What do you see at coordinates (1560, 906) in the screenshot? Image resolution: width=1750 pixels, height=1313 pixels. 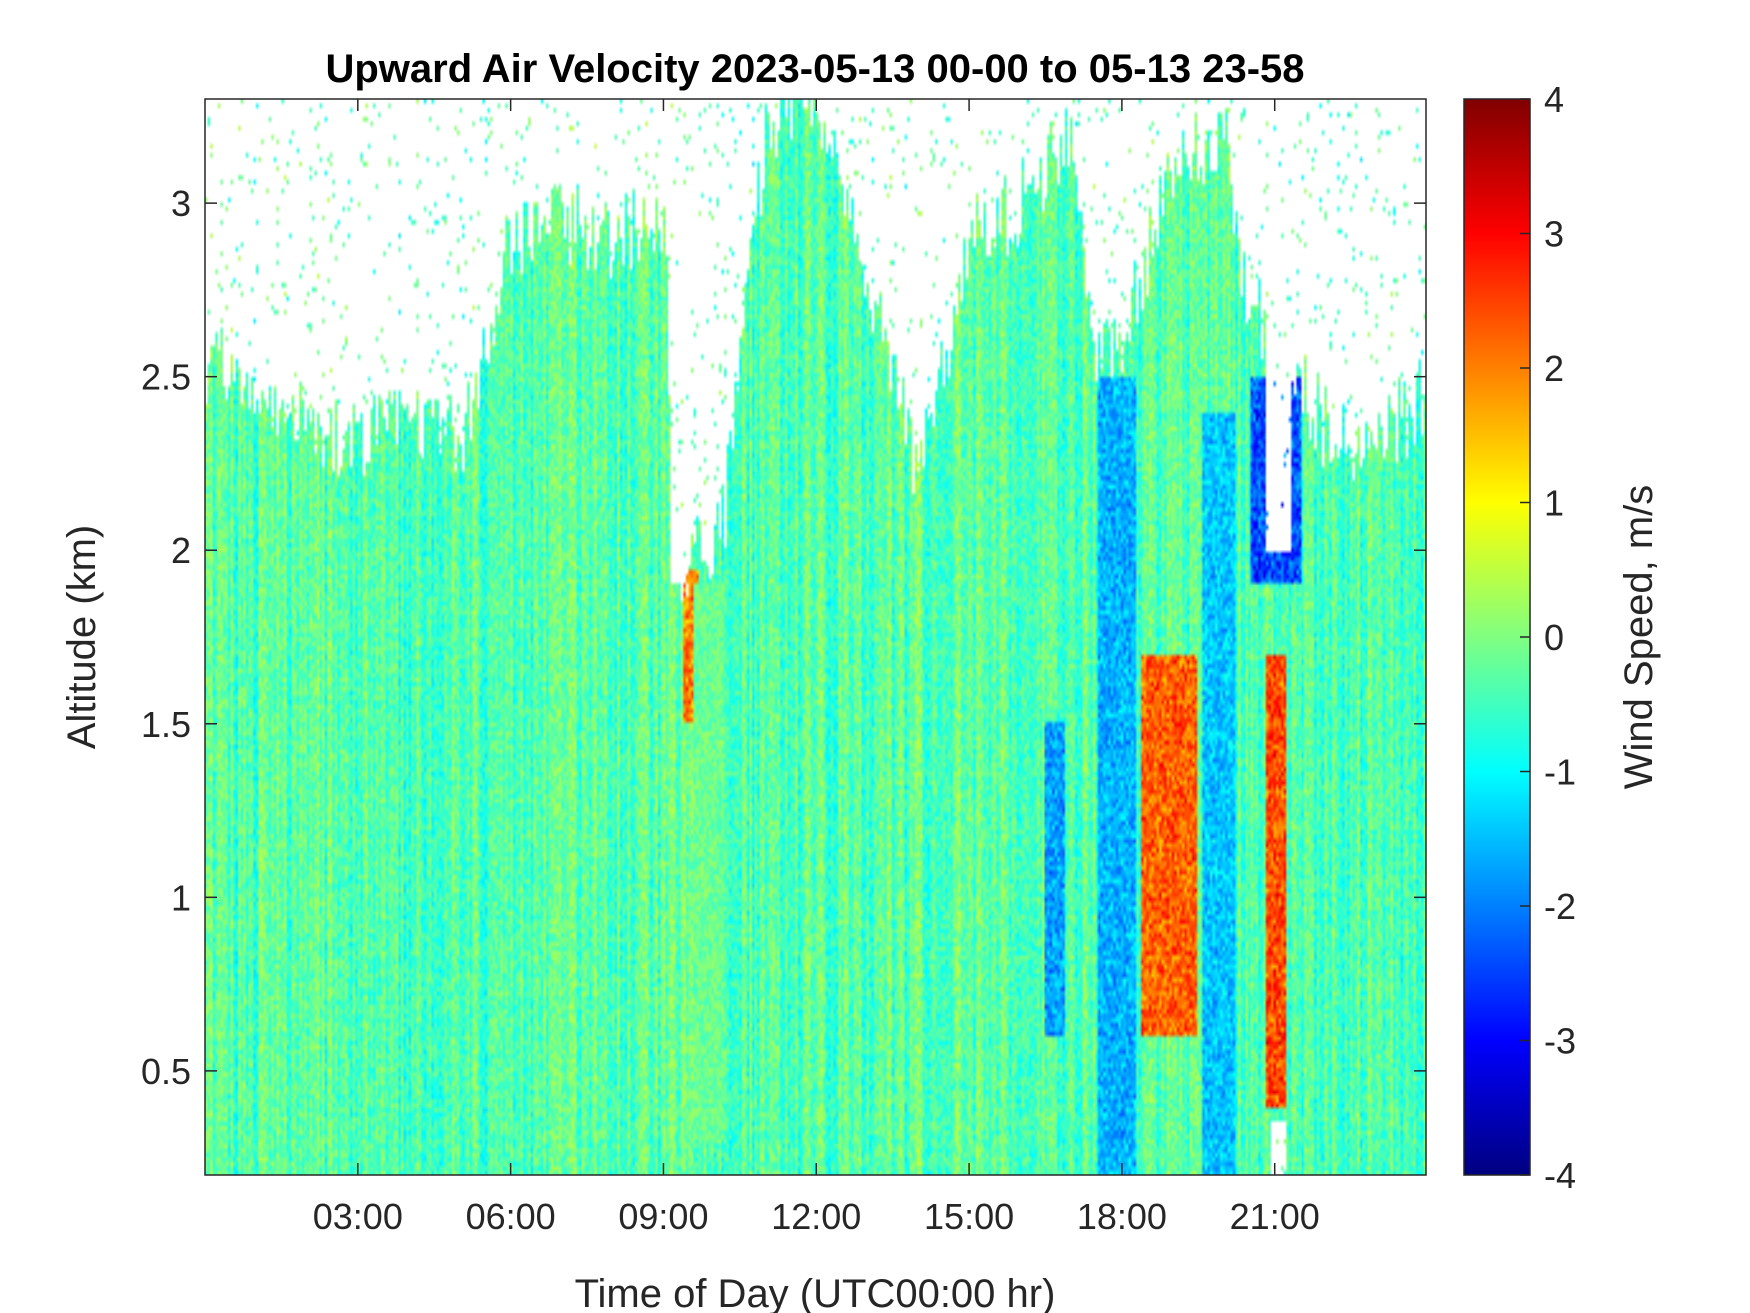 I see `colorbar-tick-label: -2` at bounding box center [1560, 906].